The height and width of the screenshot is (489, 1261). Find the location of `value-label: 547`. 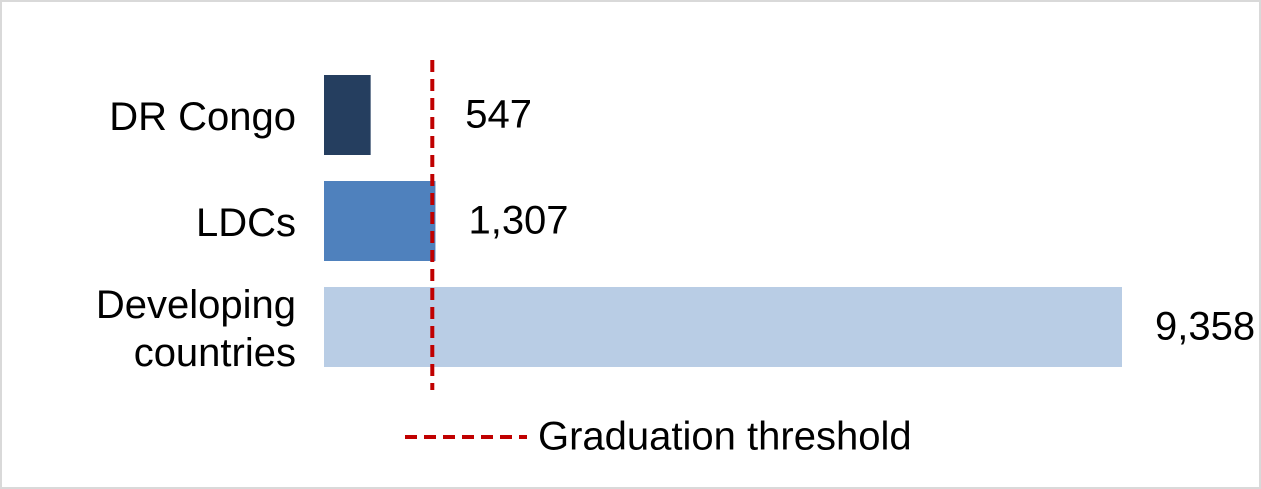

value-label: 547 is located at coordinates (498, 115).